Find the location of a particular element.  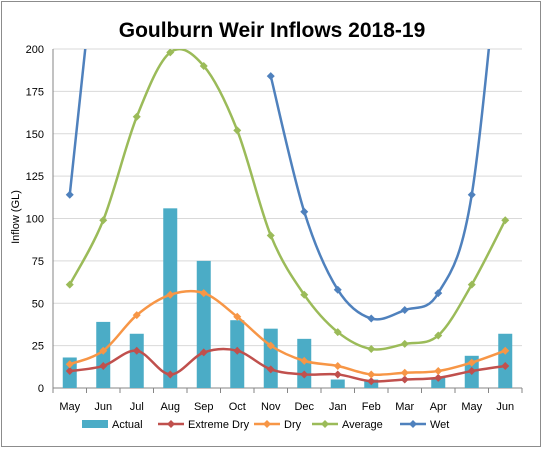

series-extreme-dry is located at coordinates (287, 366).